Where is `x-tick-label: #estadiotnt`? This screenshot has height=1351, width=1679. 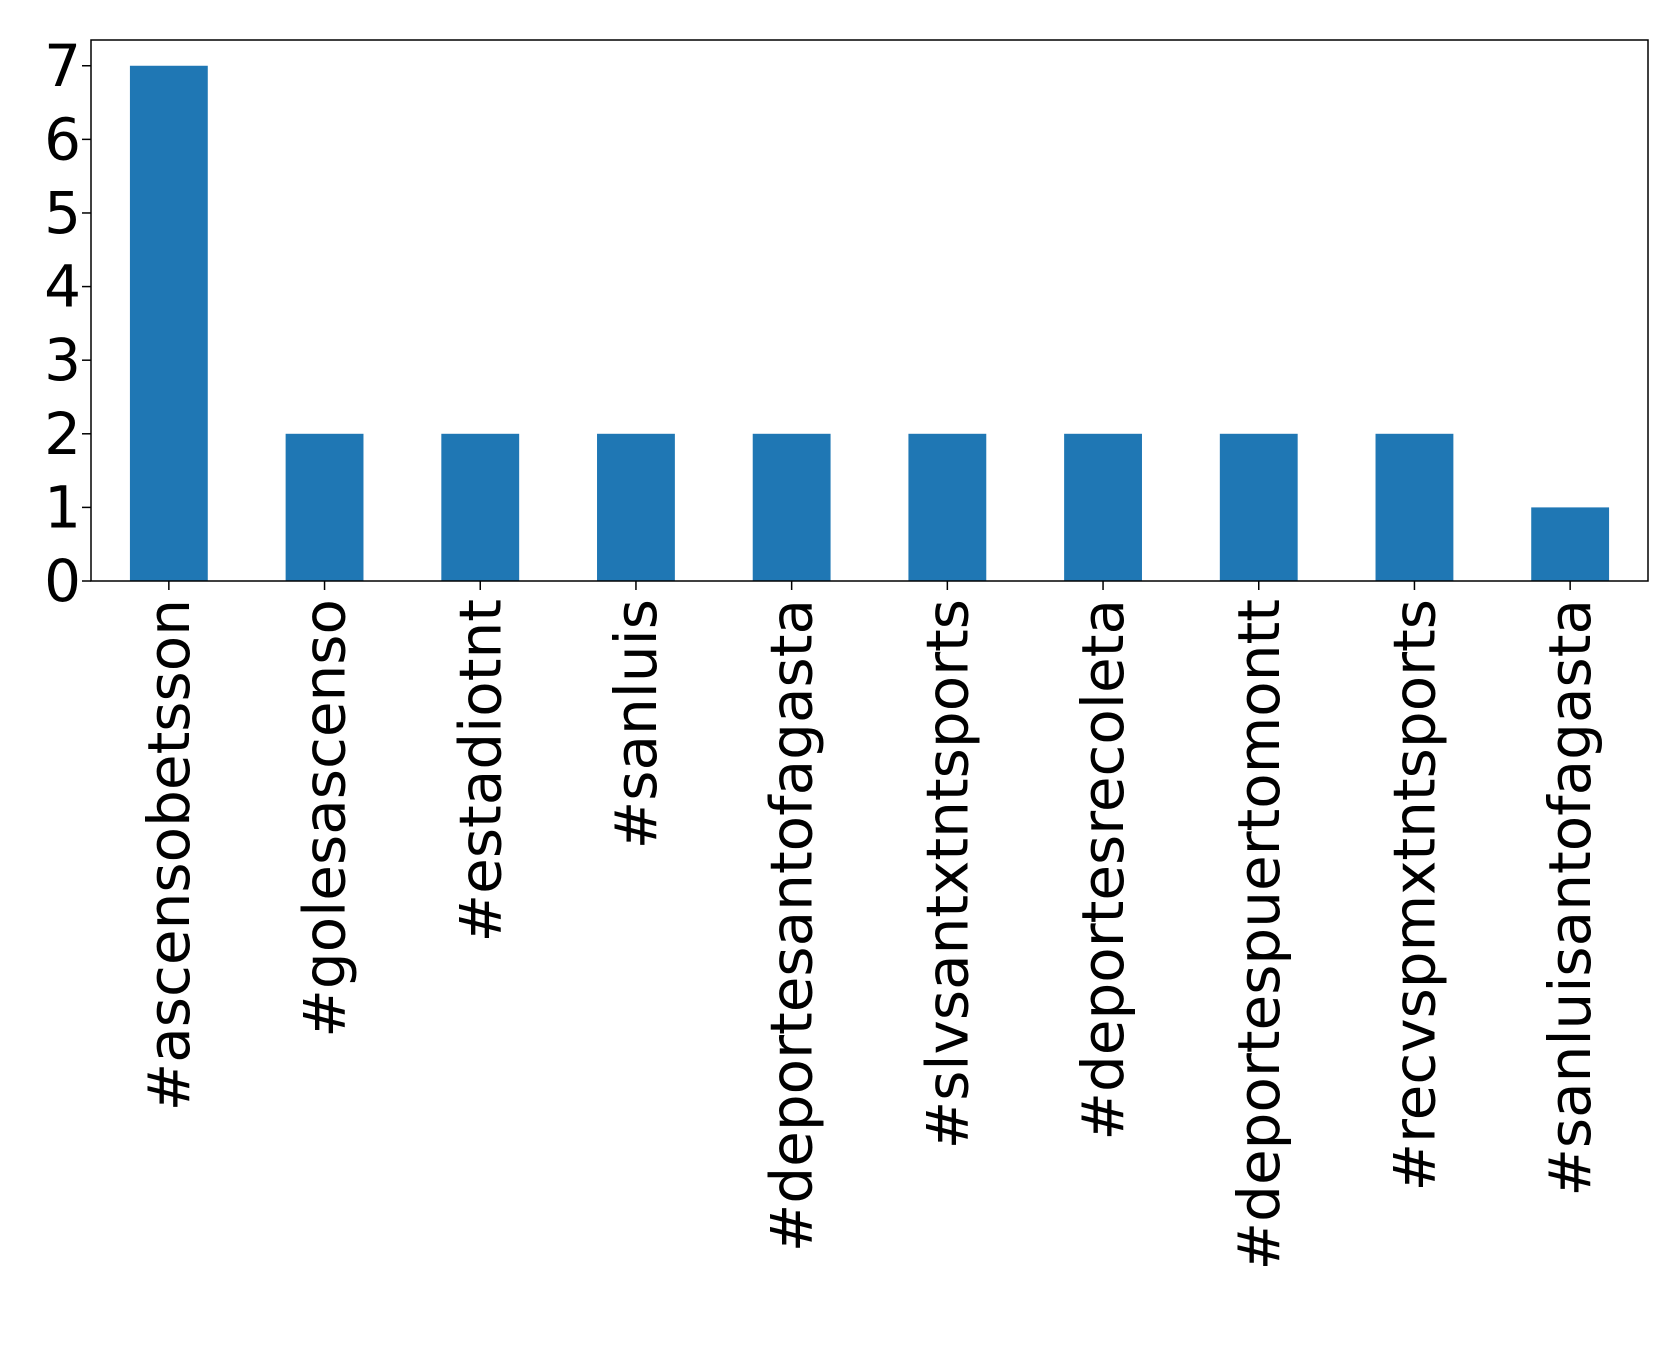 x-tick-label: #estadiotnt is located at coordinates (480, 770).